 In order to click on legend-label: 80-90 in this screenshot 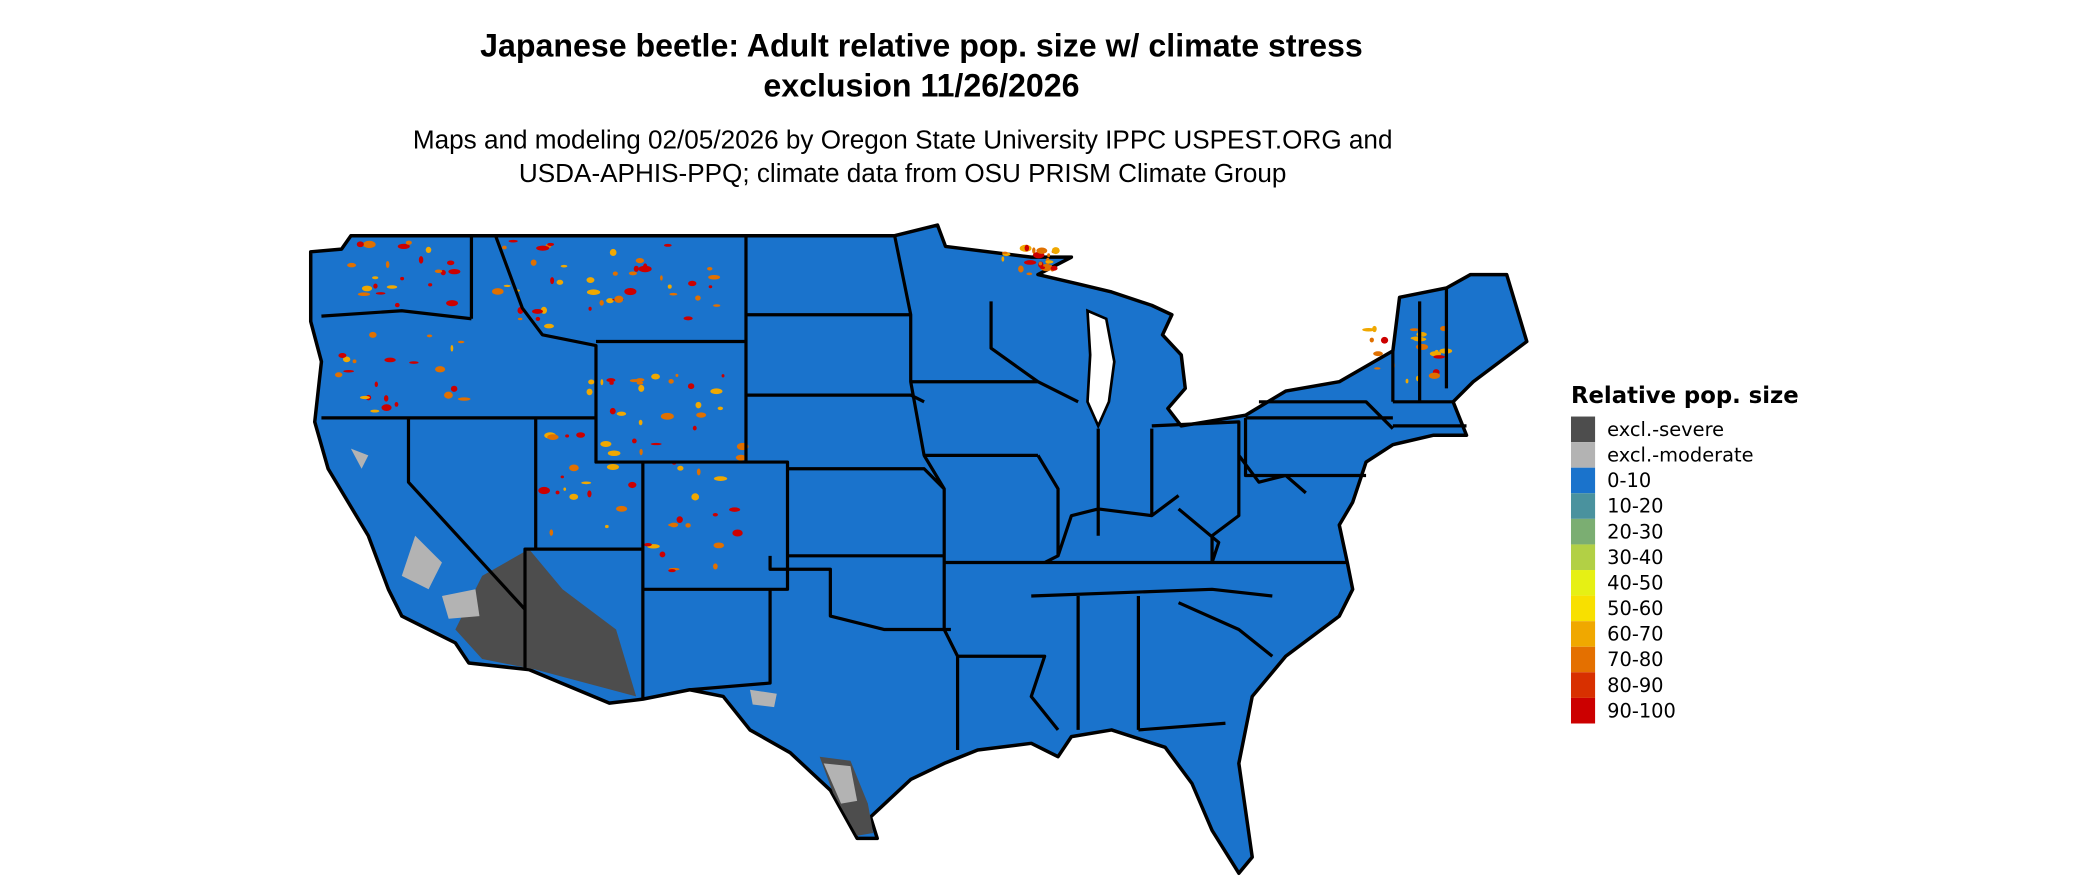, I will do `click(1635, 685)`.